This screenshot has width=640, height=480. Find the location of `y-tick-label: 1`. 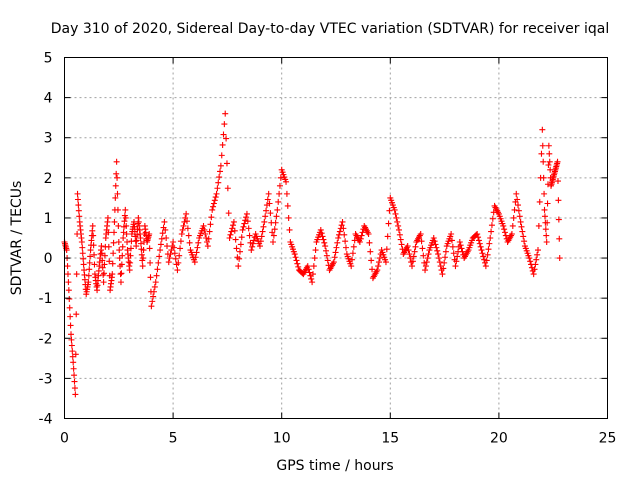

y-tick-label: 1 is located at coordinates (48, 219).